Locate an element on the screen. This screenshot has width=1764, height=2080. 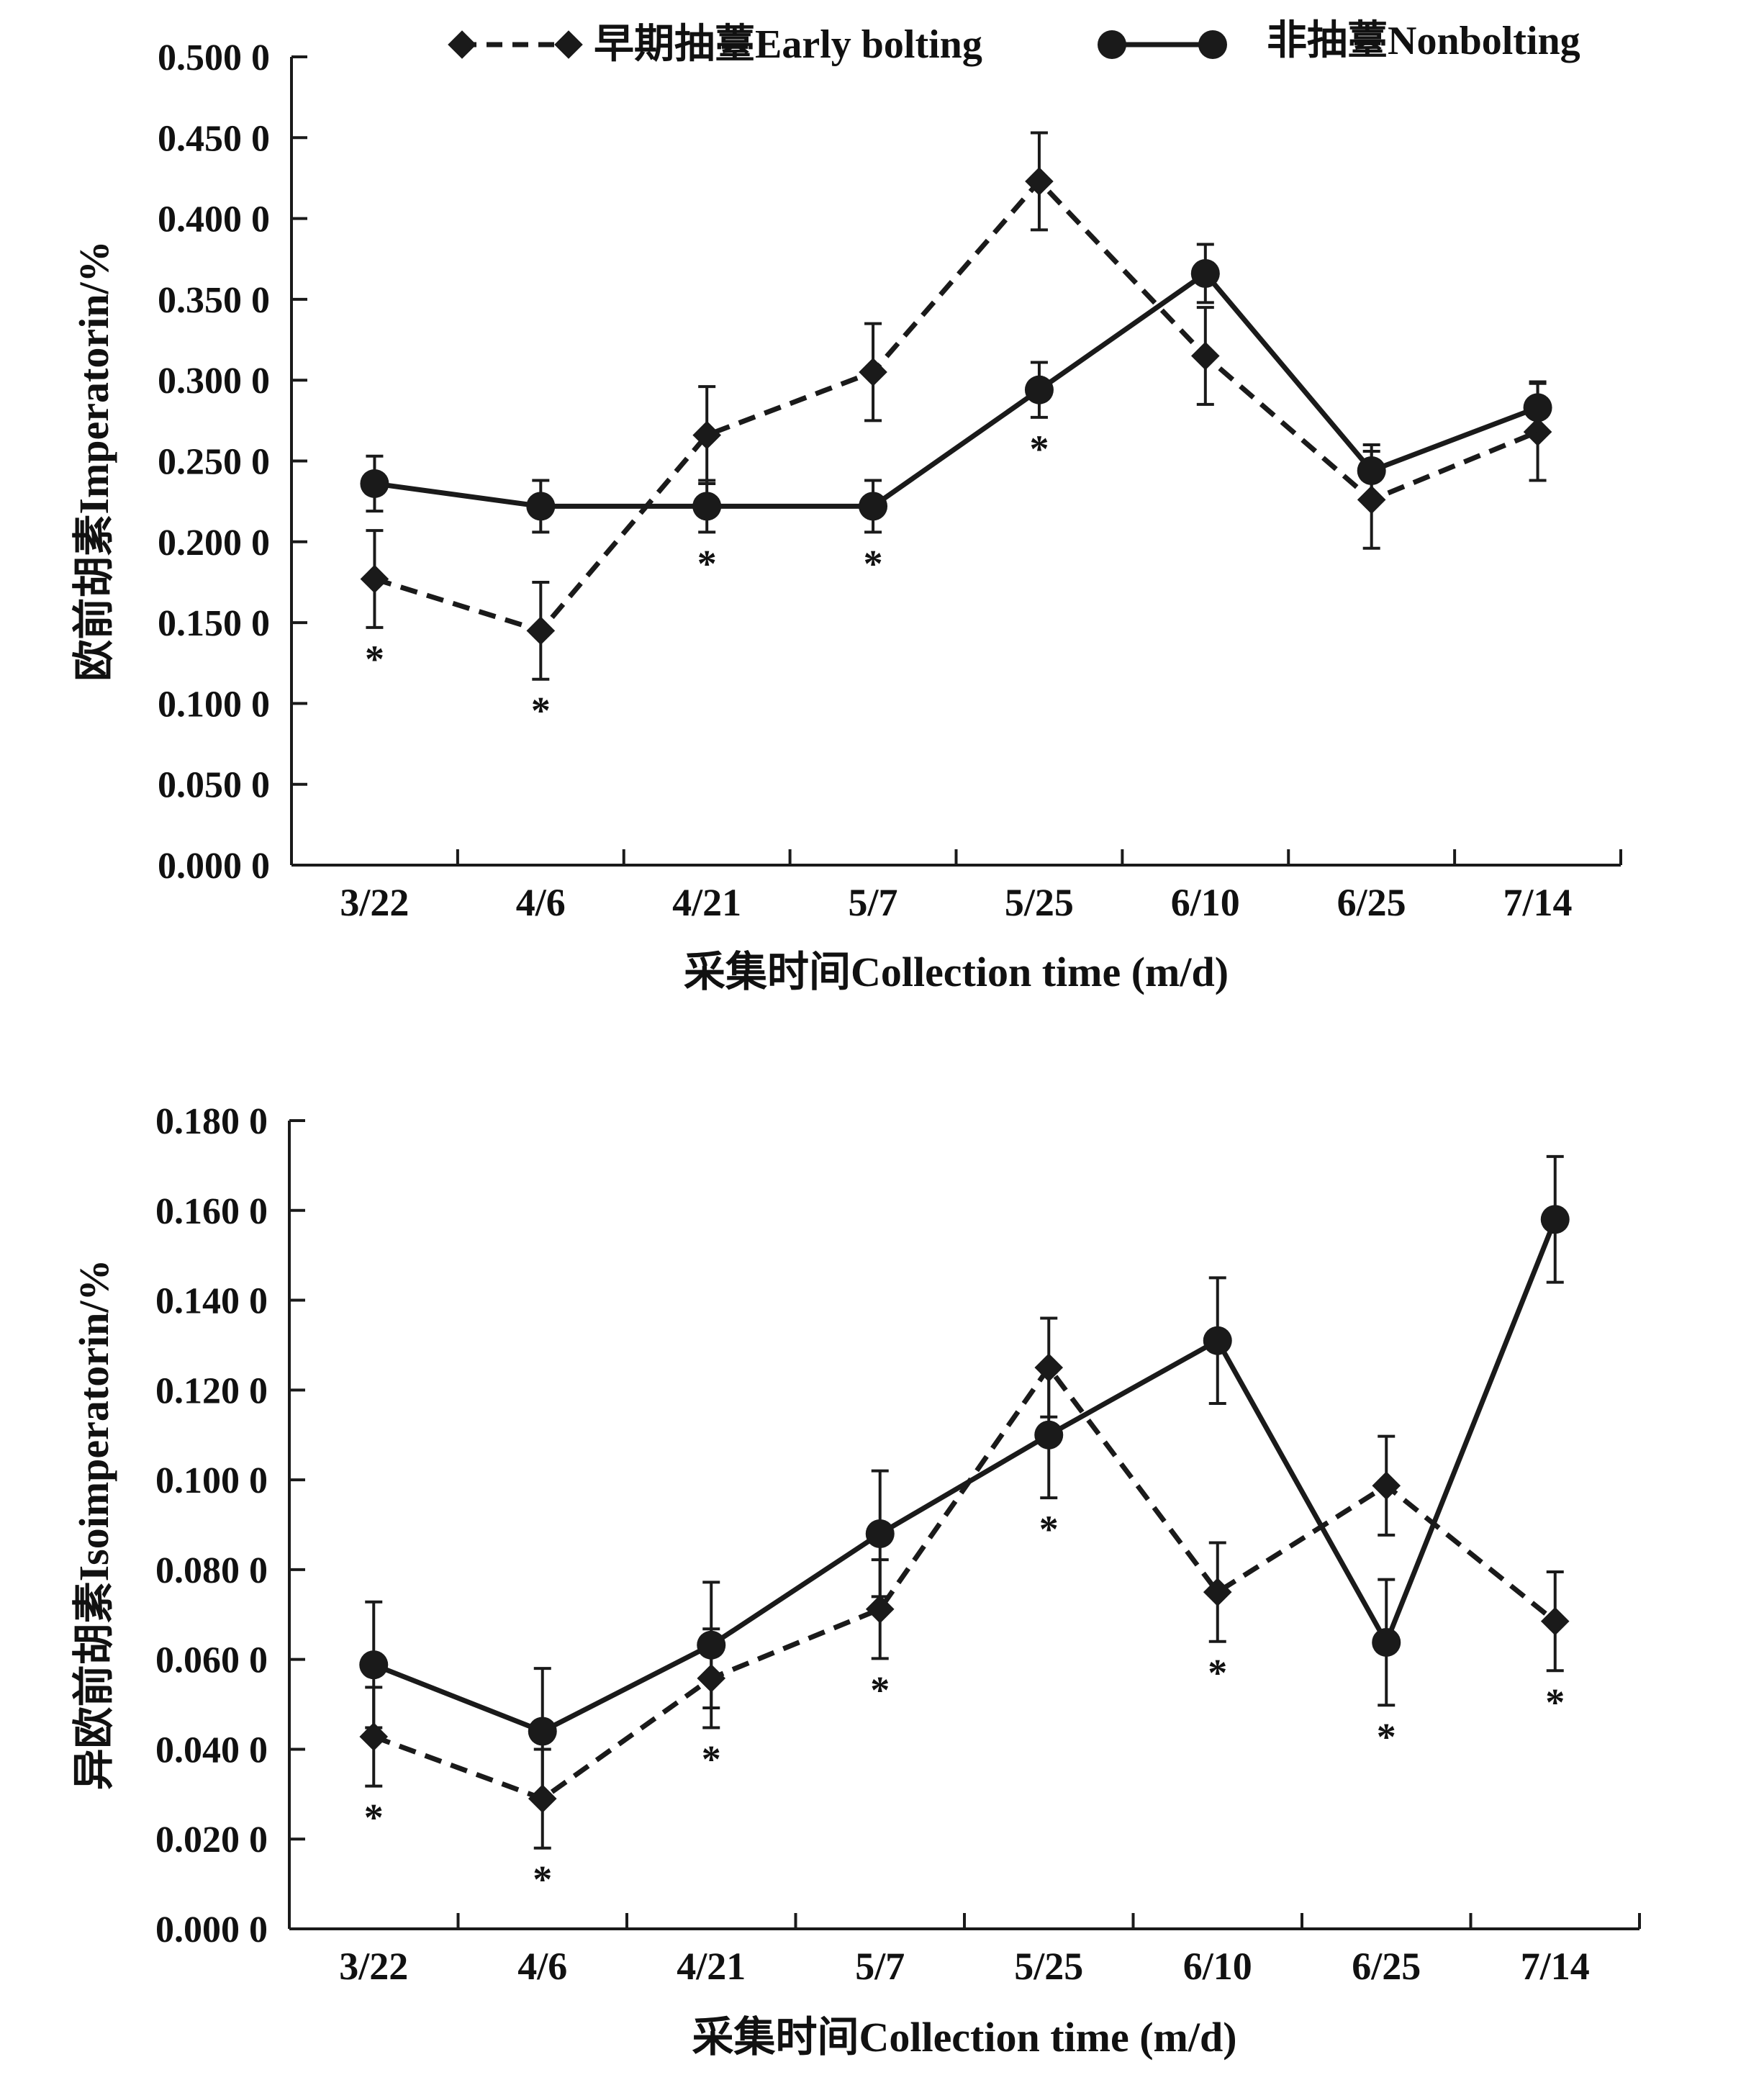
y-tick-label: 0.060 0 is located at coordinates (211, 1660).